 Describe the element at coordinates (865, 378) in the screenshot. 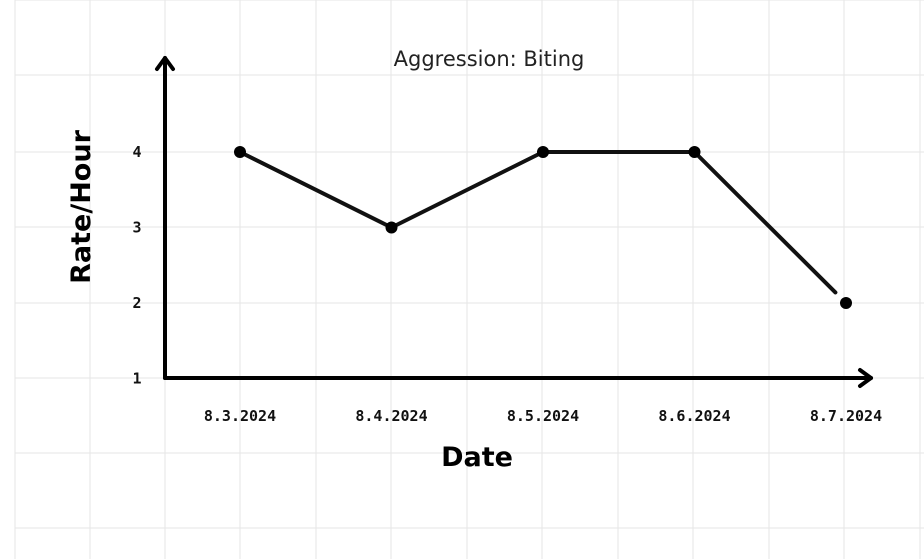

I see `x-axis-arrow-icon` at that location.